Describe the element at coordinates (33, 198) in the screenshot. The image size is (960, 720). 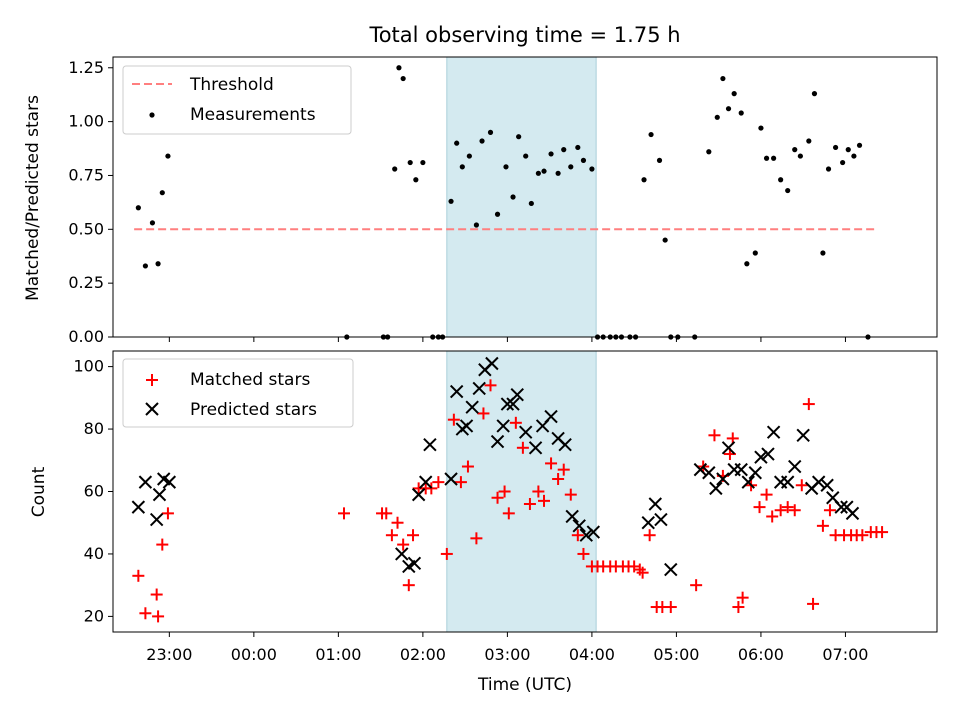
I see `ratio-y-axis-label: Matched/Predicted stars` at that location.